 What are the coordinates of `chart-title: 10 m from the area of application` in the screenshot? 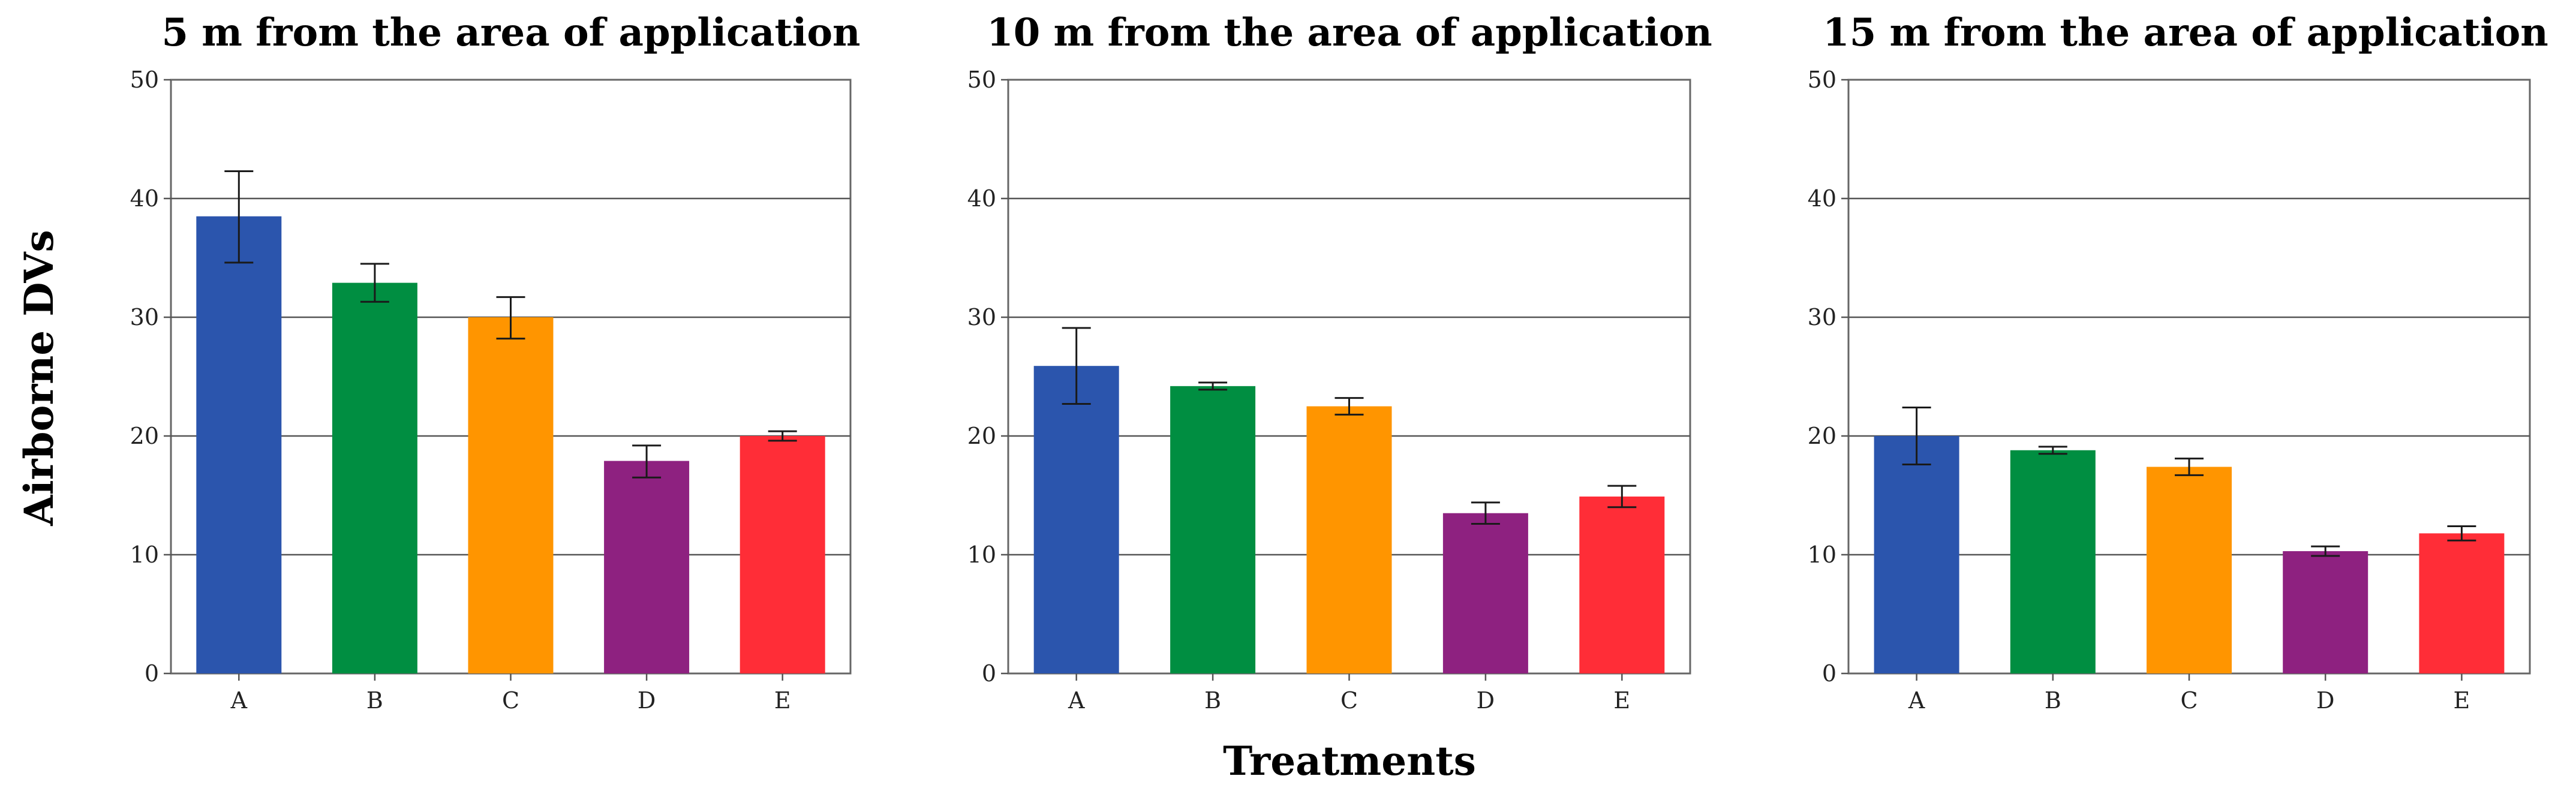 It's located at (1349, 32).